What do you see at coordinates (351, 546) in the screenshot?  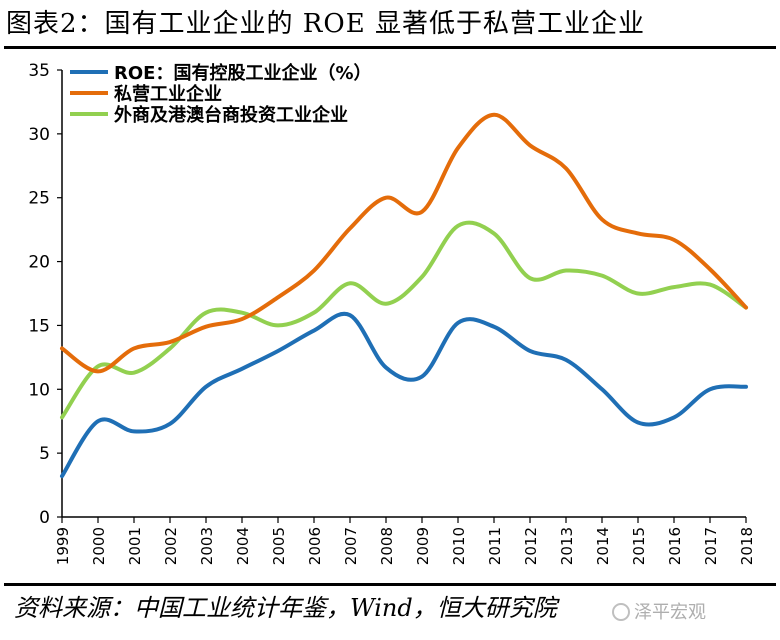 I see `x-tick-label: 2007` at bounding box center [351, 546].